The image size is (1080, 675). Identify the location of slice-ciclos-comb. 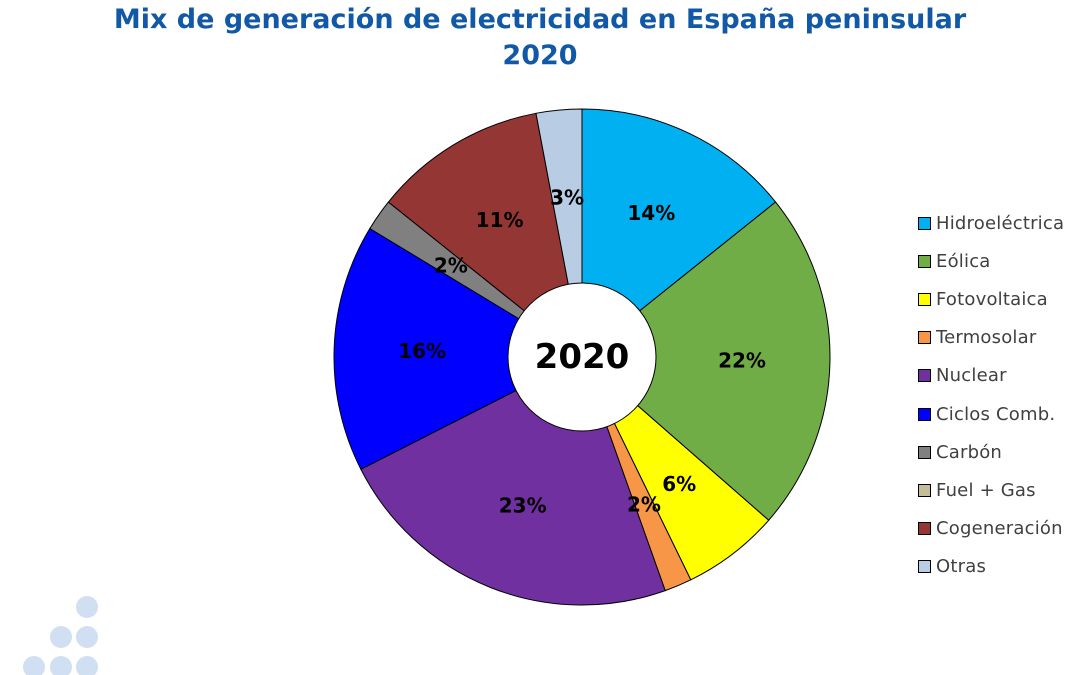
(458, 348).